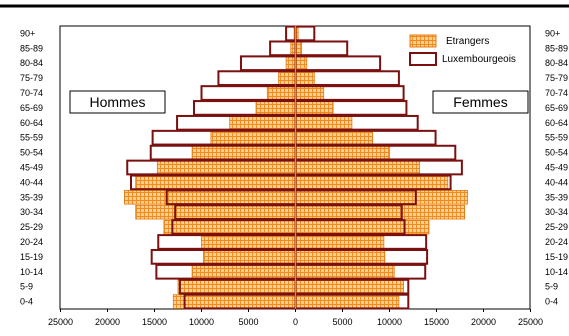 Image resolution: width=569 pixels, height=336 pixels. I want to click on category-label-right-45-49: 45-49, so click(556, 168).